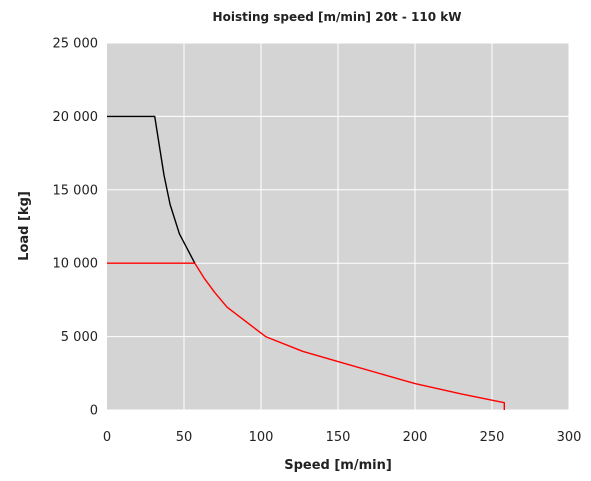 The height and width of the screenshot is (481, 591). Describe the element at coordinates (338, 465) in the screenshot. I see `x-axis-label: Speed [m/min]` at that location.